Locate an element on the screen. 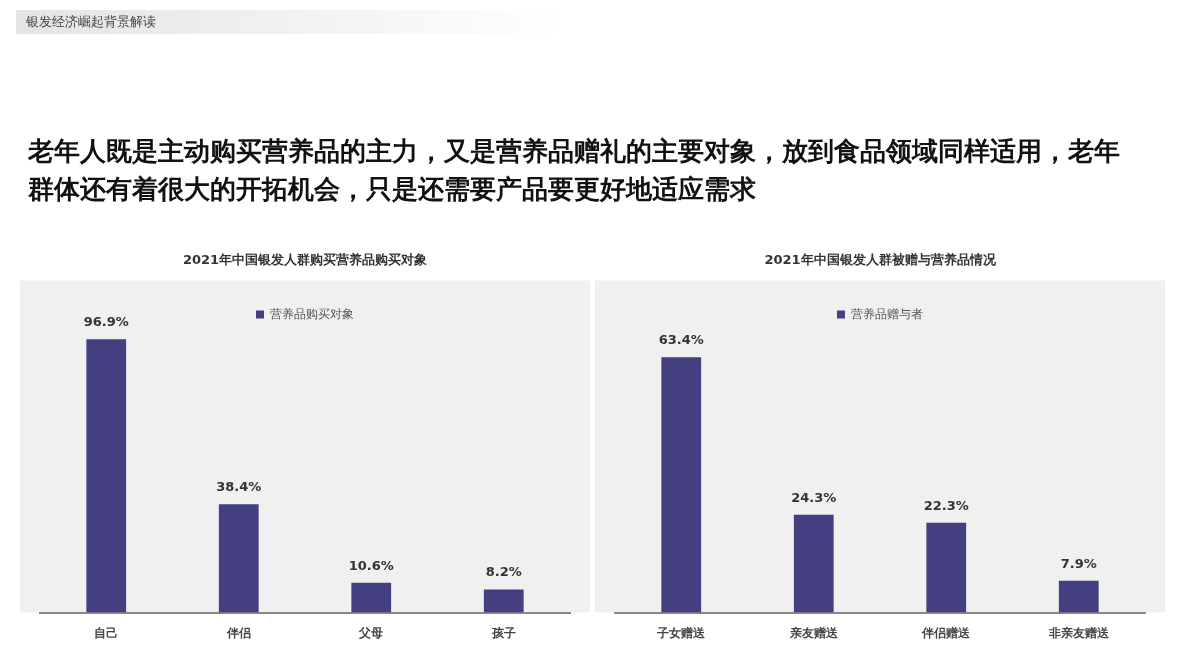  text: 银发经济崛起背景解读 is located at coordinates (291, 22).